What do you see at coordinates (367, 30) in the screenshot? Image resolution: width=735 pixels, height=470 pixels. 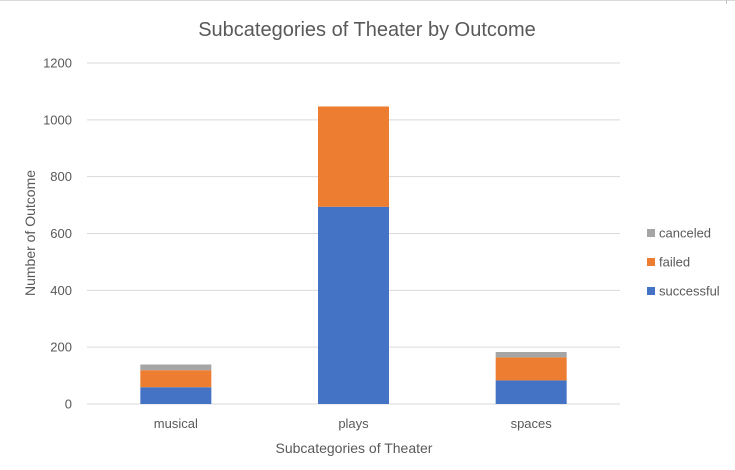 I see `chart-title: Subcategories of Theater by Outcome` at bounding box center [367, 30].